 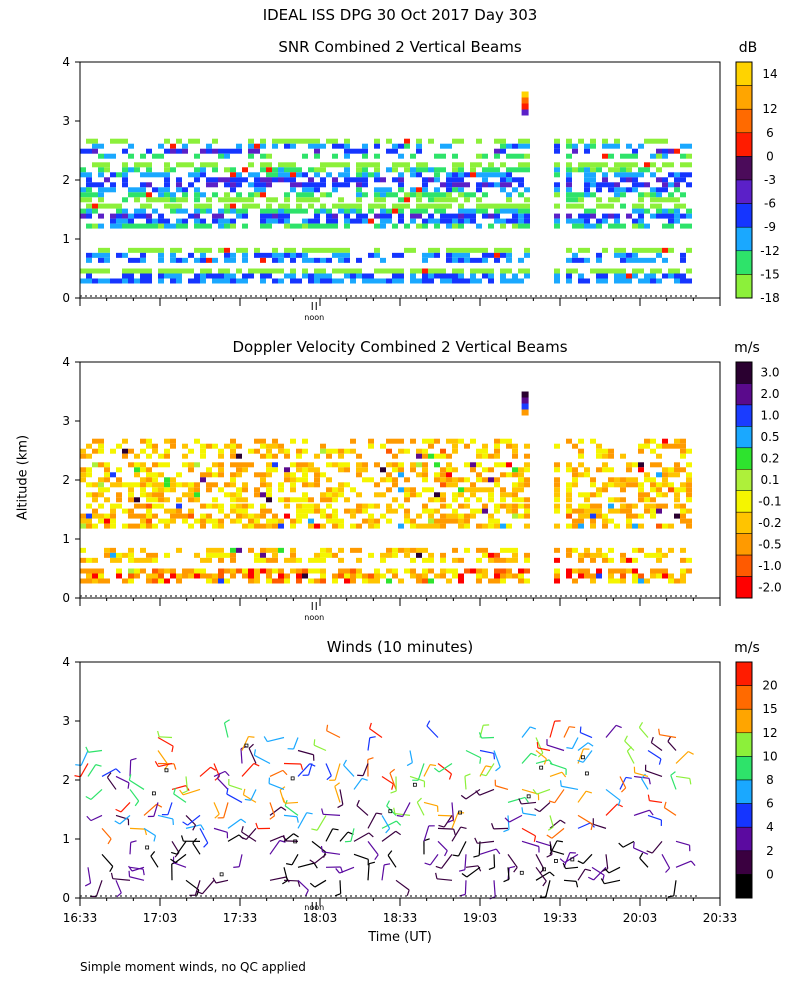 What do you see at coordinates (400, 937) in the screenshot?
I see `x-axis-label: Time (UT)` at bounding box center [400, 937].